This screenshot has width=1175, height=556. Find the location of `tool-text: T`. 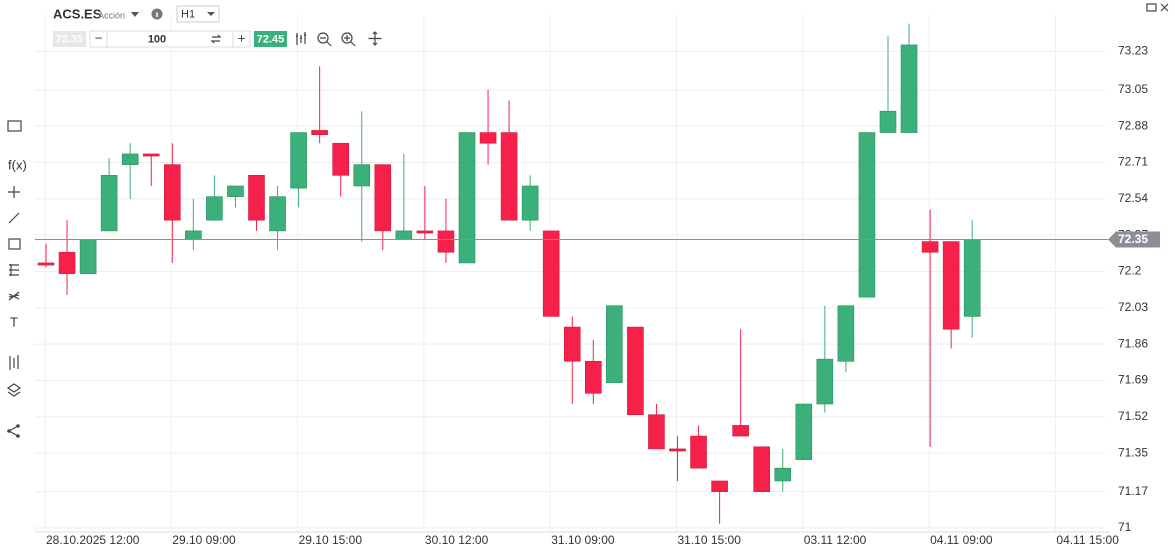

tool-text: T is located at coordinates (14, 321).